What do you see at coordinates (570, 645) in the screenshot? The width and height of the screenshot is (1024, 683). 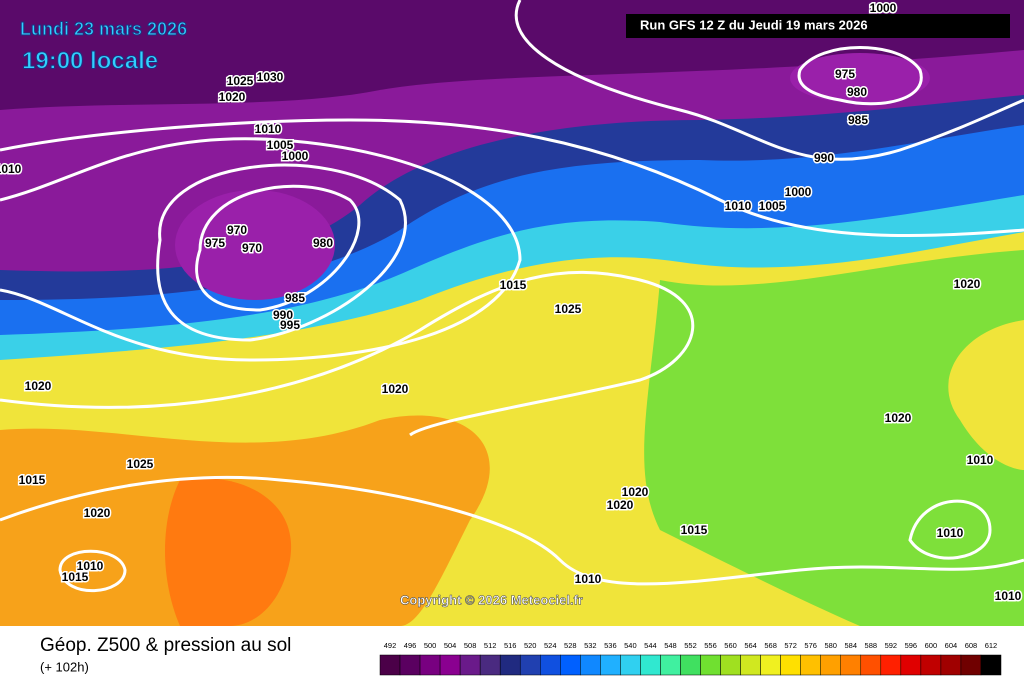 I see `scale-label: 528` at bounding box center [570, 645].